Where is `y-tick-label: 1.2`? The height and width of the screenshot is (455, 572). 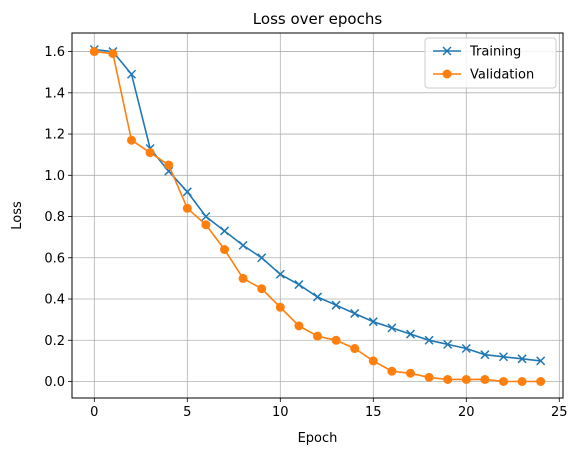 y-tick-label: 1.2 is located at coordinates (54, 135).